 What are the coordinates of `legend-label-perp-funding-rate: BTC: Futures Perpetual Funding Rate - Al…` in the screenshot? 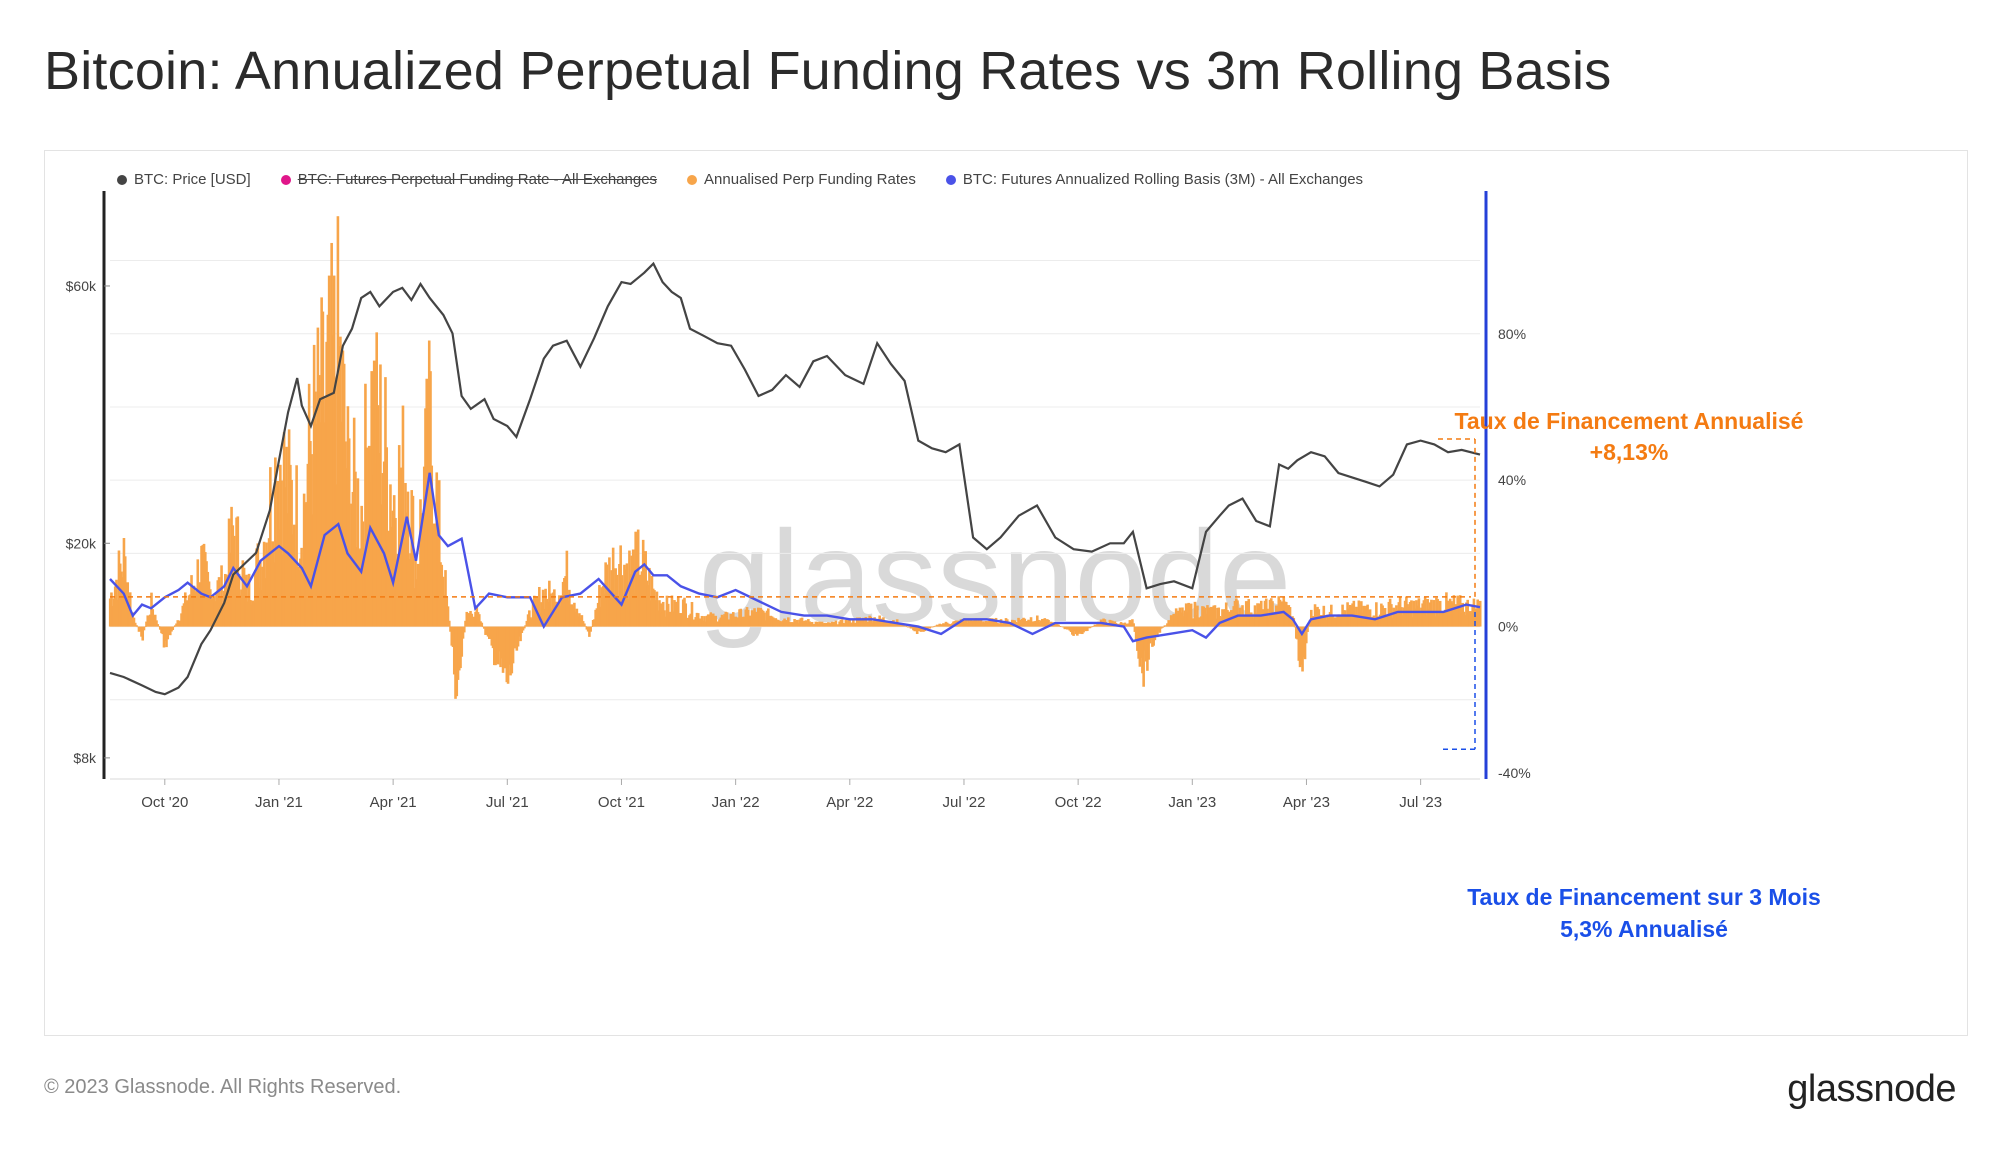 It's located at (477, 179).